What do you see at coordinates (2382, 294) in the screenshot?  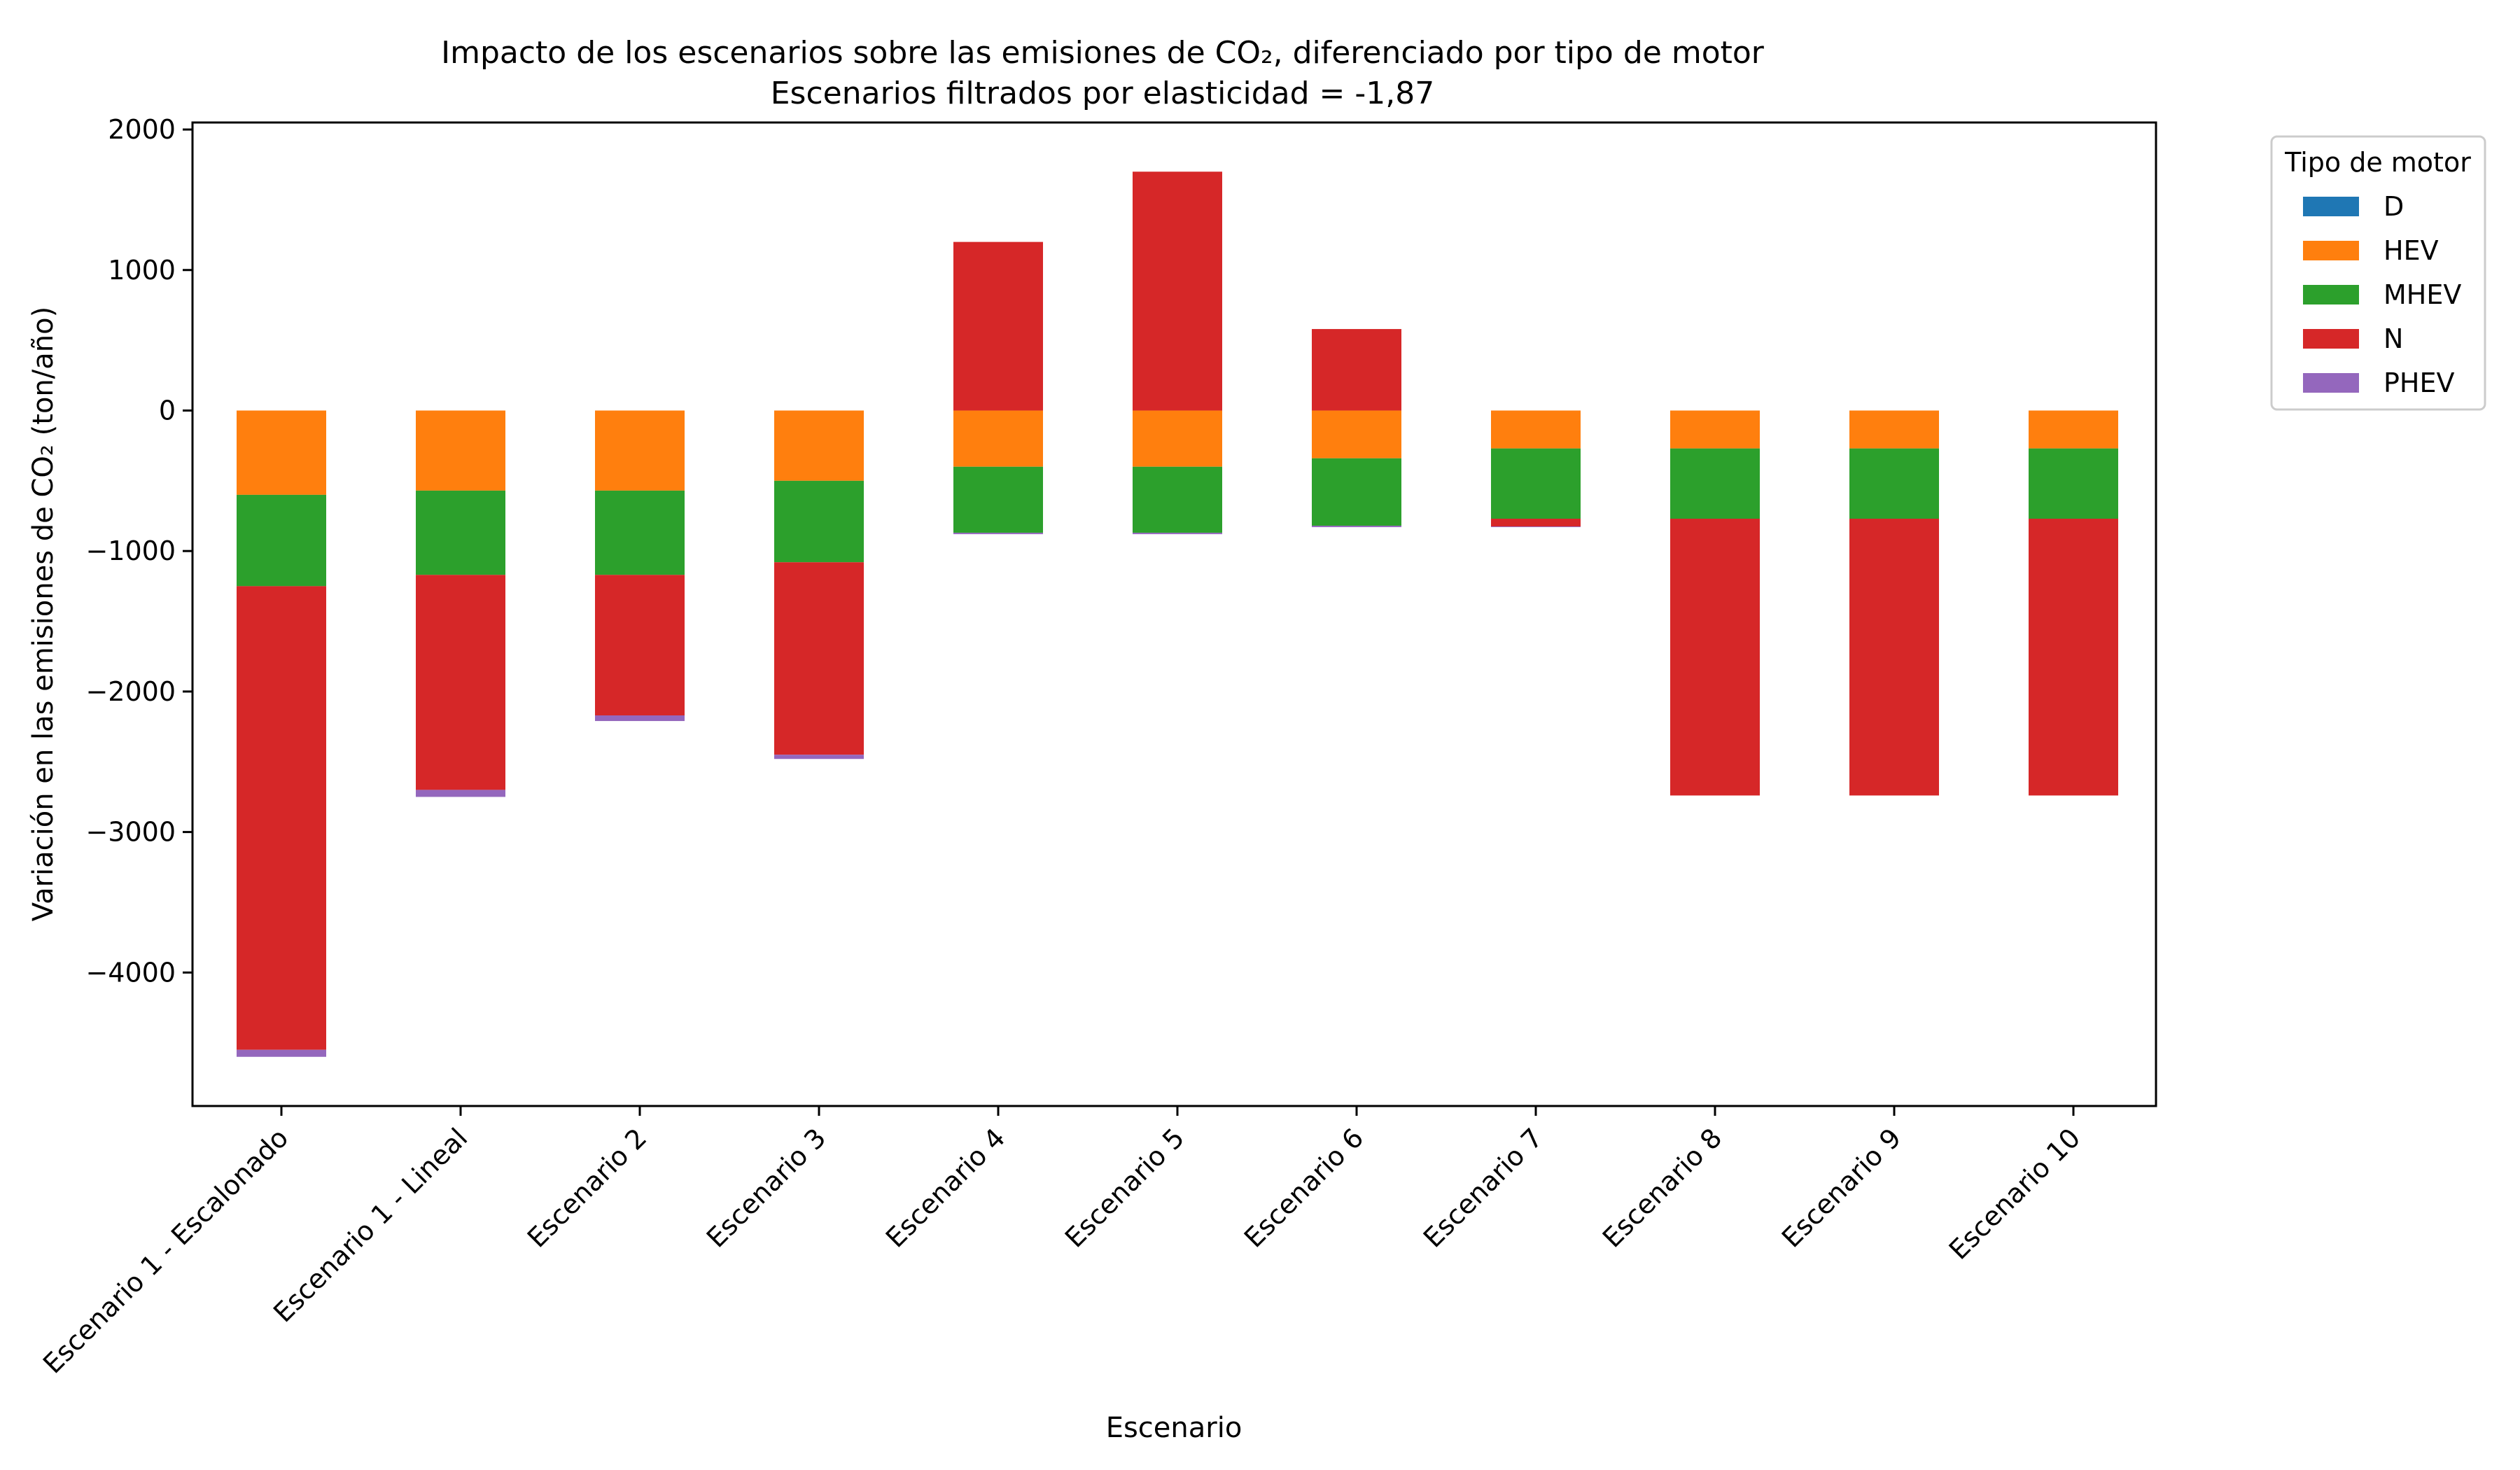 I see `legend-items: D HEV MHEV N PHEV` at bounding box center [2382, 294].